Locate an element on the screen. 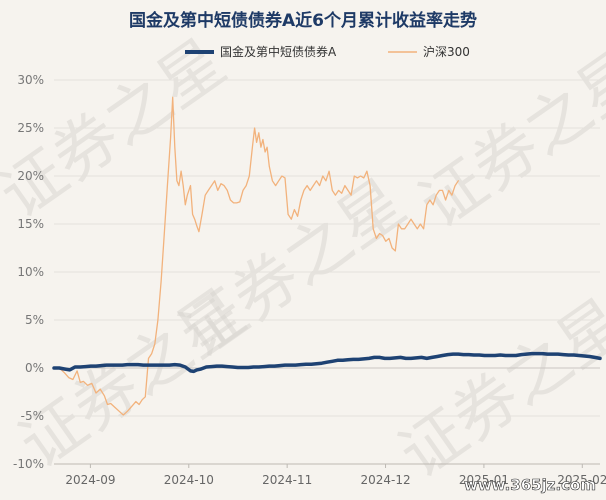 This screenshot has height=500, width=606. y-axis: 30% 25% 20% 15% 10% 5% 0% -5% -10% is located at coordinates (28, 272).